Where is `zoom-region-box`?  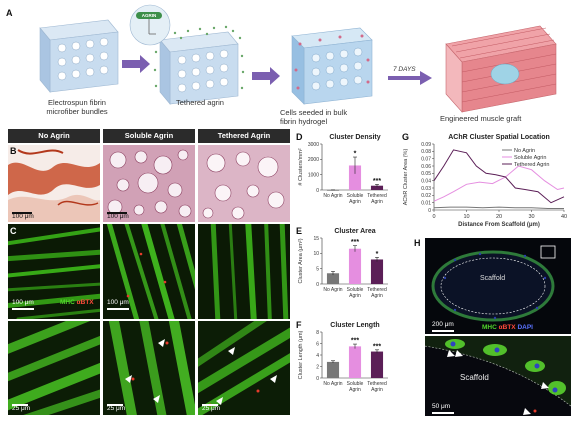 zoom-region-box is located at coordinates (548, 252).